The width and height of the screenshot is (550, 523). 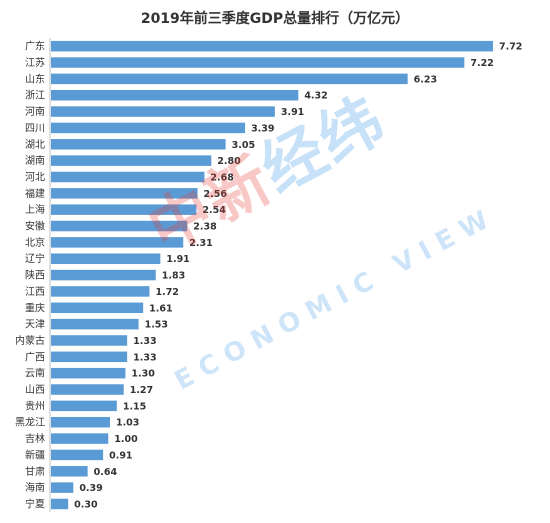 What do you see at coordinates (86, 504) in the screenshot?
I see `value-label: 0.30` at bounding box center [86, 504].